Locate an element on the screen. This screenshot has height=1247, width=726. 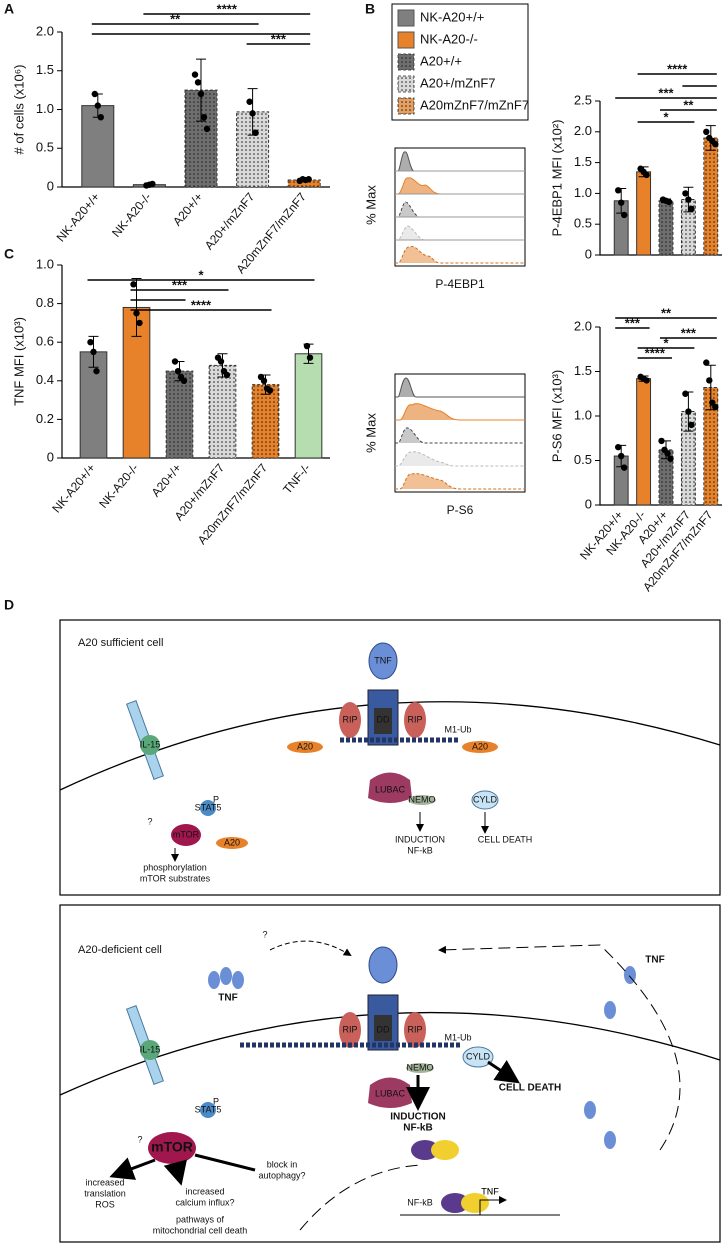
y-tick-label: 1.5 is located at coordinates (583, 161).